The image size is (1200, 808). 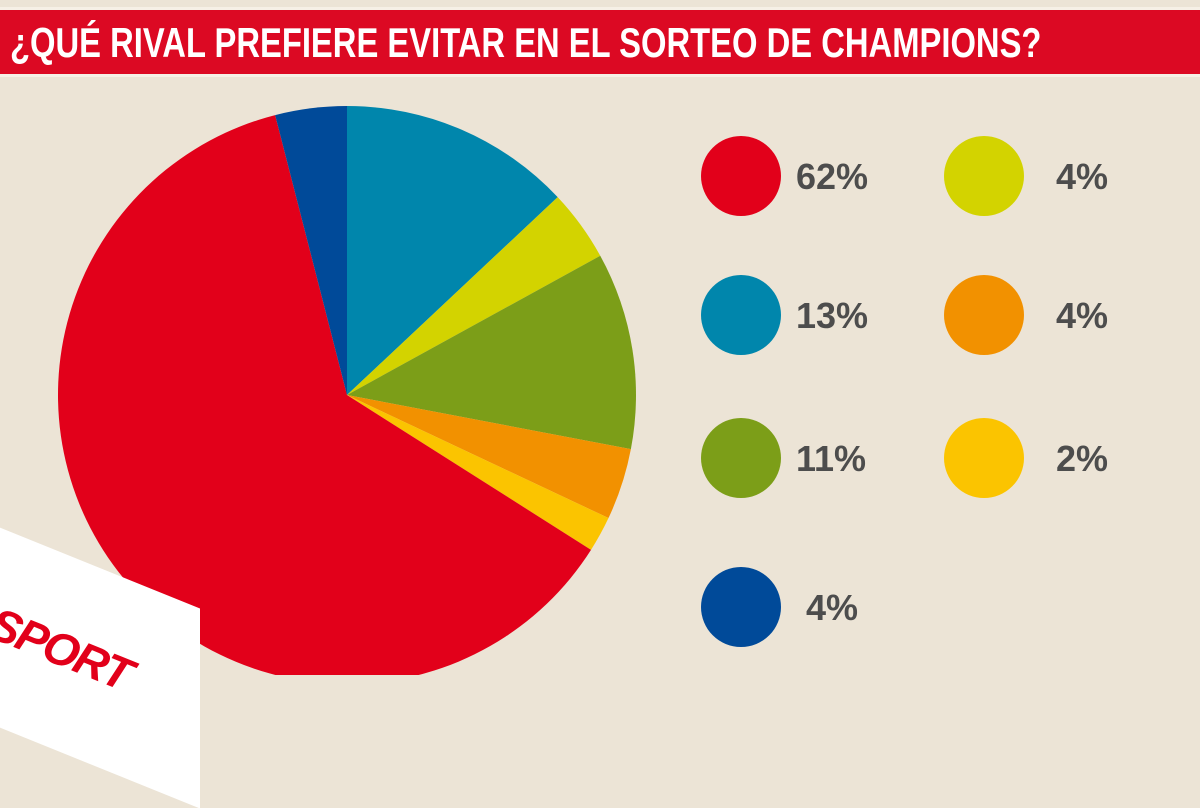 I want to click on legend-label-4: 11%, so click(x=831, y=458).